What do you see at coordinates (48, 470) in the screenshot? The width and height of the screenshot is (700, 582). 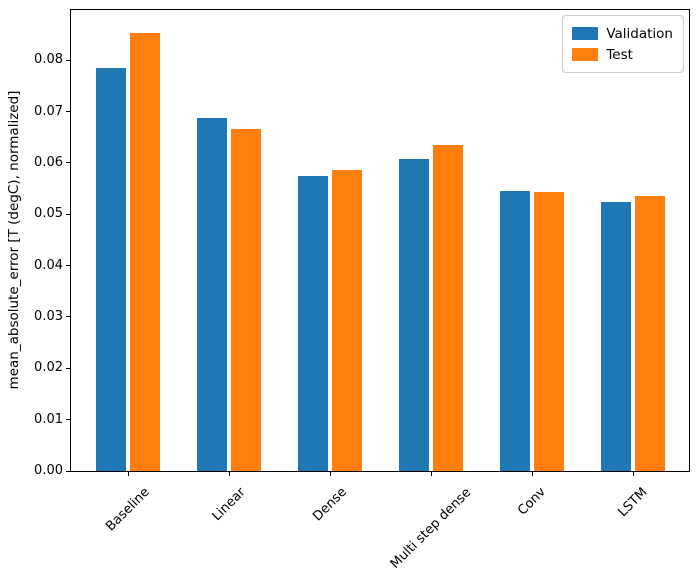 I see `y-tick-label-0.00: 0.00` at bounding box center [48, 470].